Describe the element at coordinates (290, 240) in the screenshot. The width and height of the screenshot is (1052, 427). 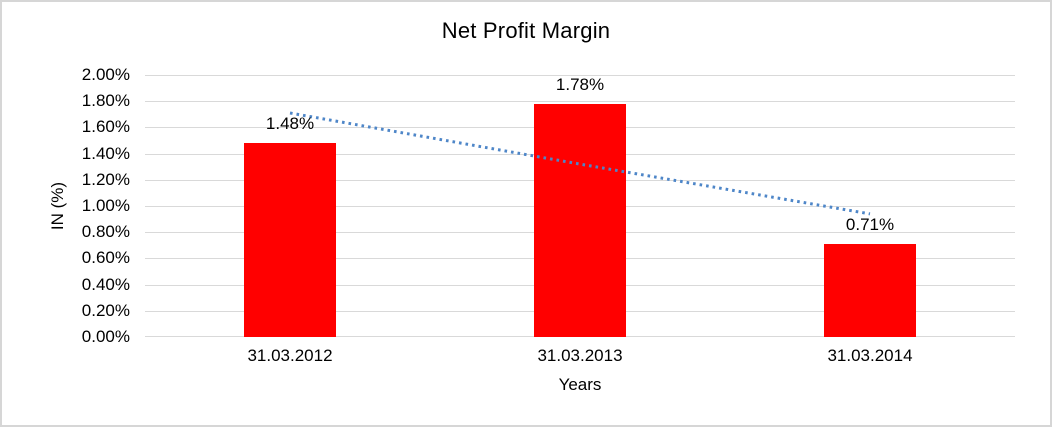
I see `bar-31.03.2012` at that location.